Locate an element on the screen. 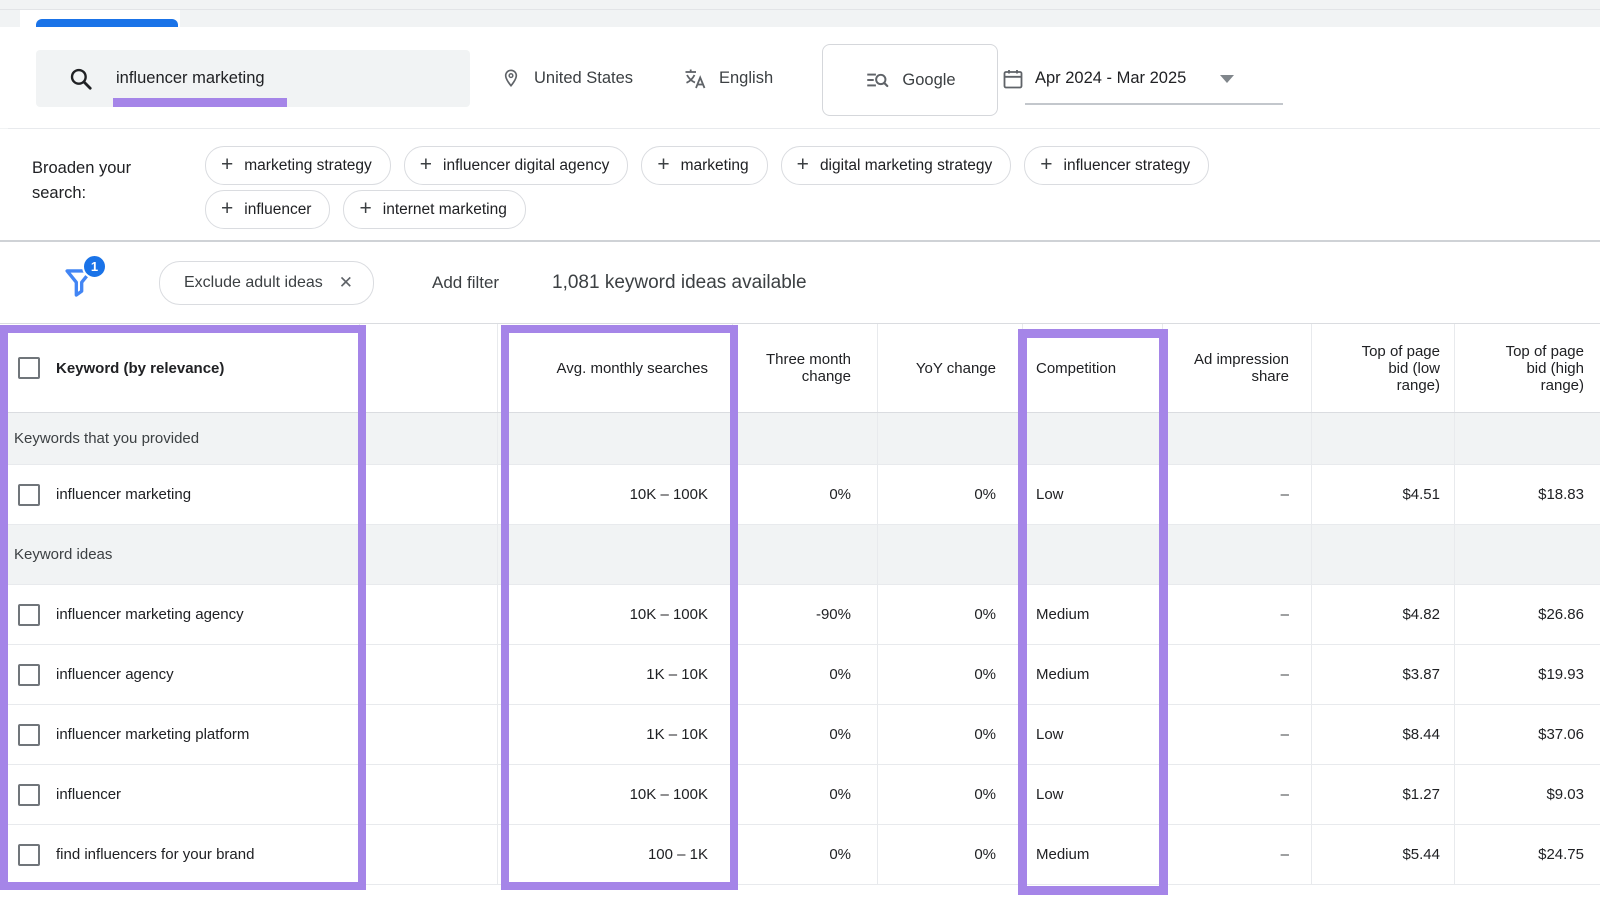  broaden-chip: + marketing is located at coordinates (704, 165).